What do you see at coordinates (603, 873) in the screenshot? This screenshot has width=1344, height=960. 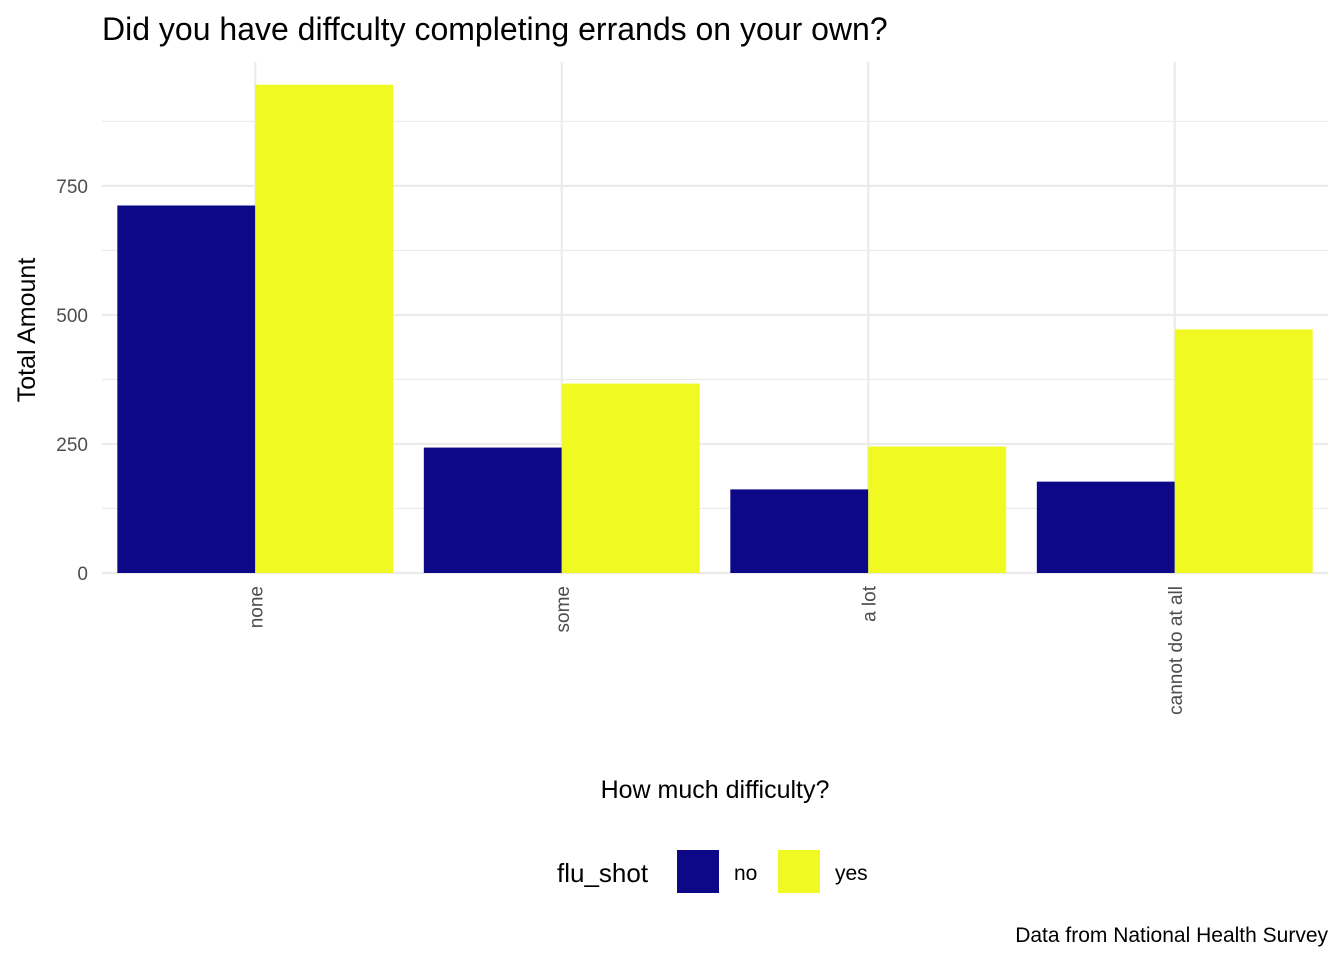 I see `legend-title: flu_shot` at bounding box center [603, 873].